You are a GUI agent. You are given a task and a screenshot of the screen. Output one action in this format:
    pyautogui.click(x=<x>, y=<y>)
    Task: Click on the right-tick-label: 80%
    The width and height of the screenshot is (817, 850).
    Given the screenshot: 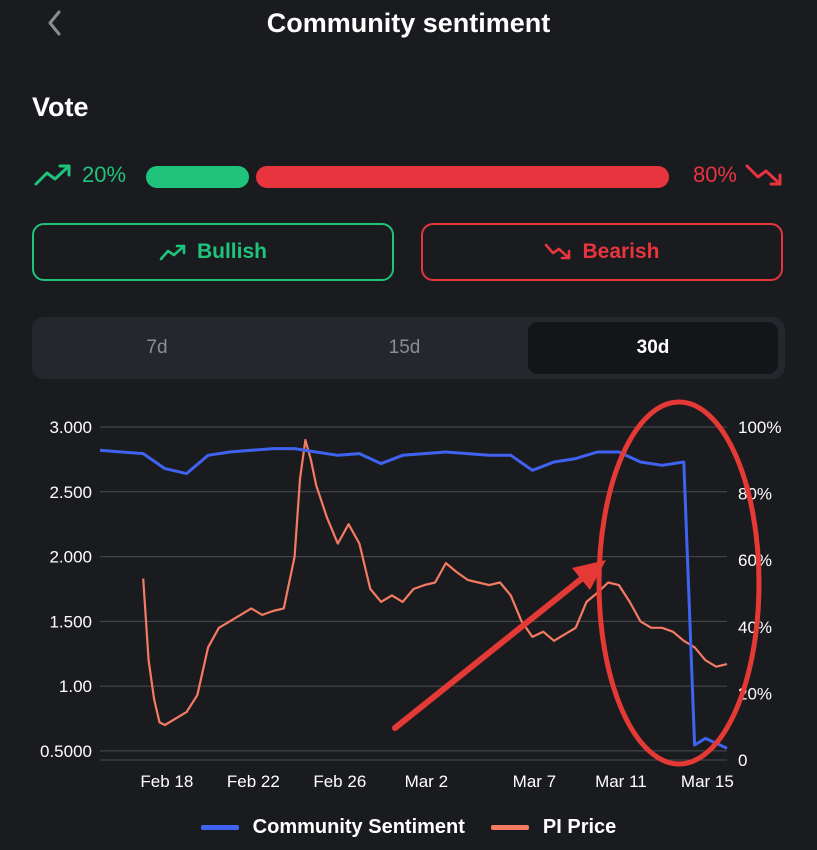 What is the action you would take?
    pyautogui.click(x=755, y=494)
    